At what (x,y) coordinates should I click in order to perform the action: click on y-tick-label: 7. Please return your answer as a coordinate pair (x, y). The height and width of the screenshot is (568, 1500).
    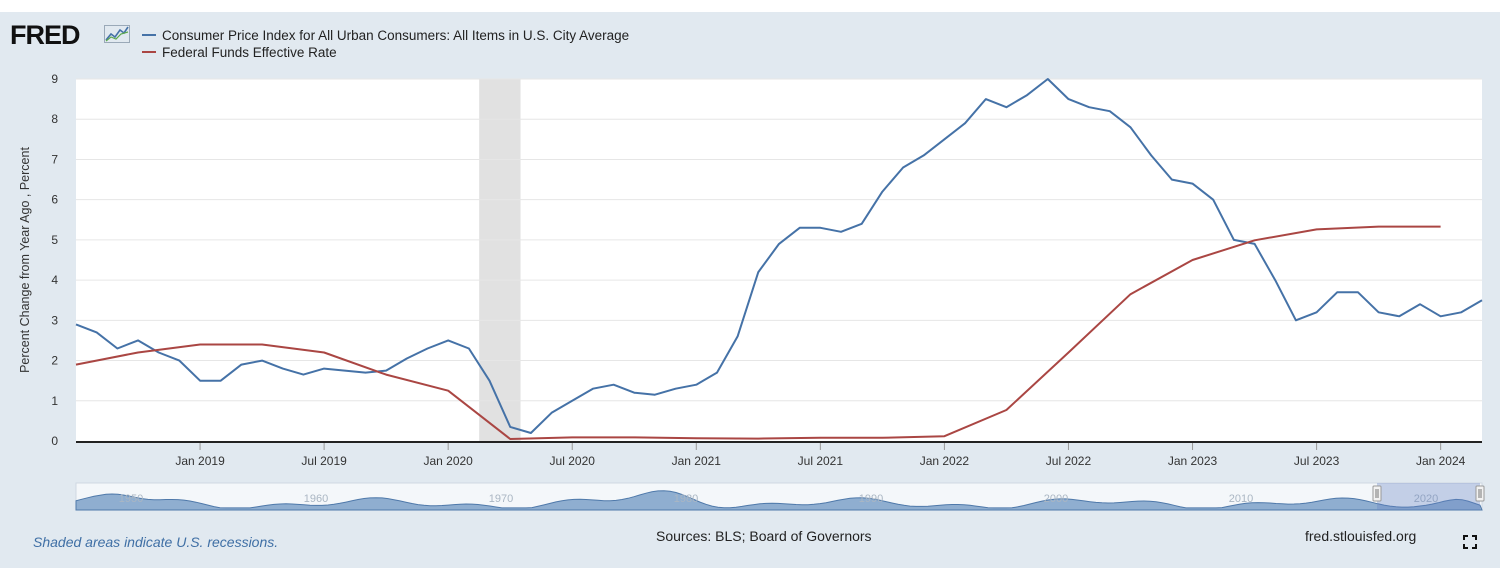
    Looking at the image, I should click on (54, 159).